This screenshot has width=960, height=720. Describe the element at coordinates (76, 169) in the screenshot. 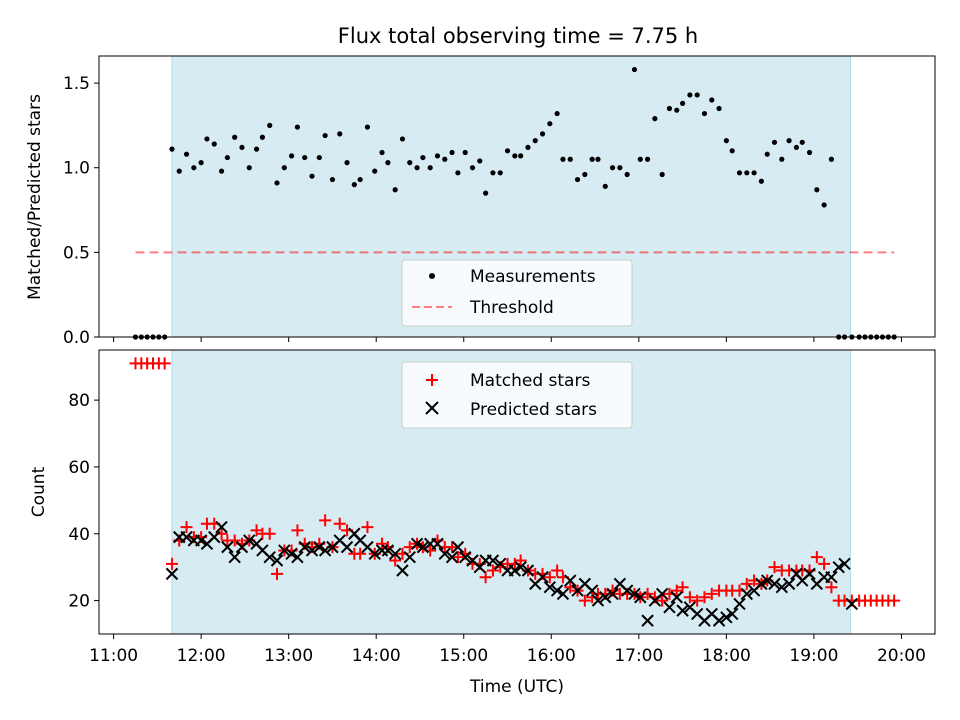

I see `y-tick-label: 1.0` at that location.